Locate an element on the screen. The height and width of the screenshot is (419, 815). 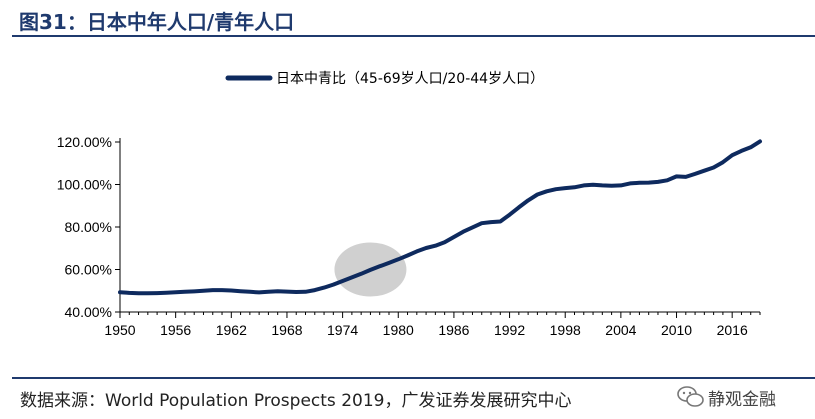
watermark: 静观金融 is located at coordinates (742, 396).